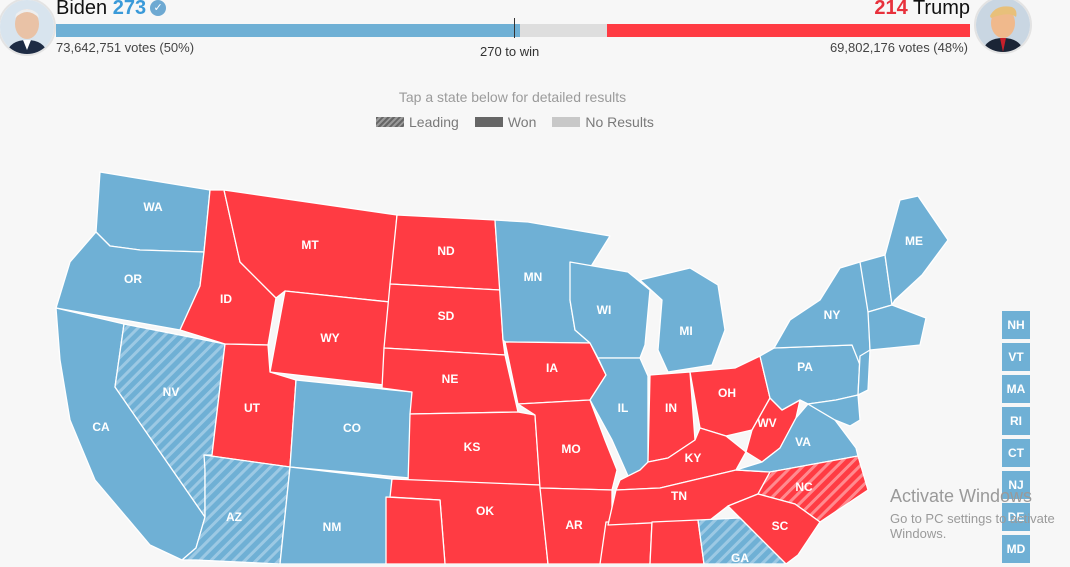 This screenshot has height=567, width=1070. Describe the element at coordinates (891, 9) in the screenshot. I see `rep-electoral-votes: 214` at that location.